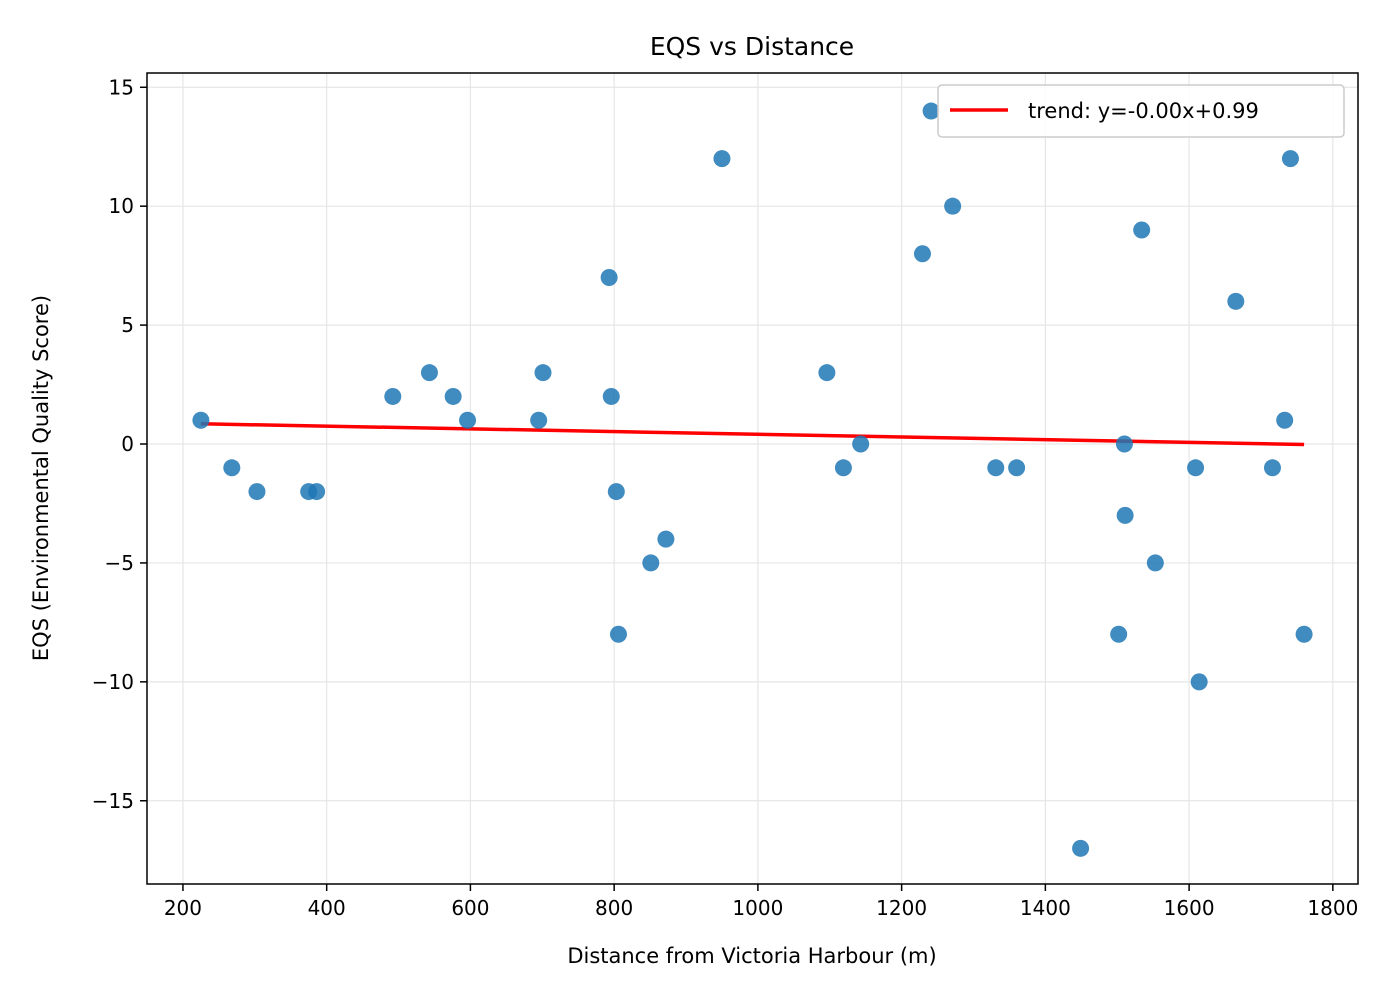  Describe the element at coordinates (614, 908) in the screenshot. I see `x-tick-label: 800` at that location.